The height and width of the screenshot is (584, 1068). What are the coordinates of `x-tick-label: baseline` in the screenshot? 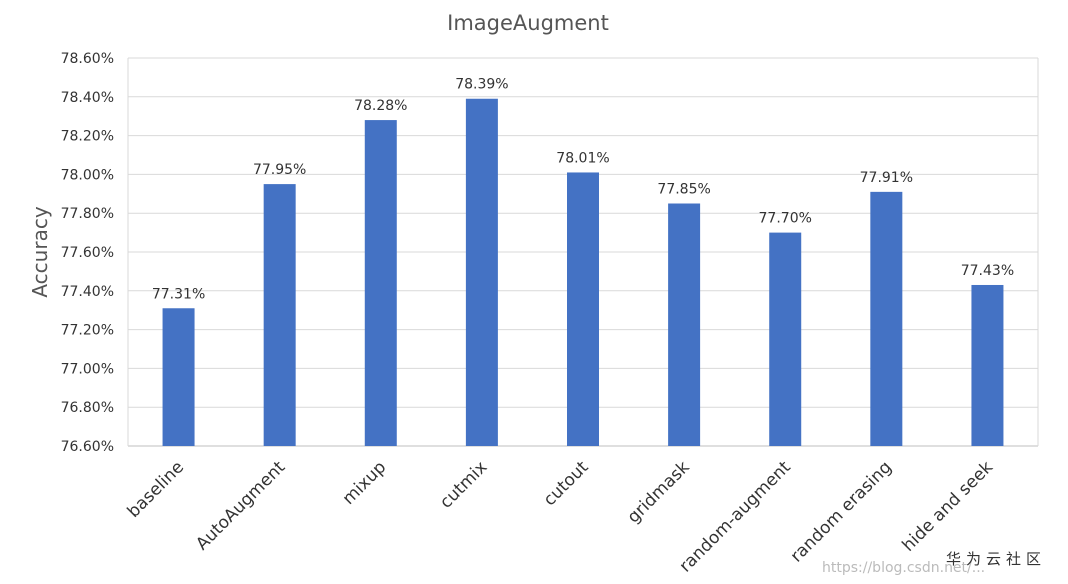 It's located at (156, 489).